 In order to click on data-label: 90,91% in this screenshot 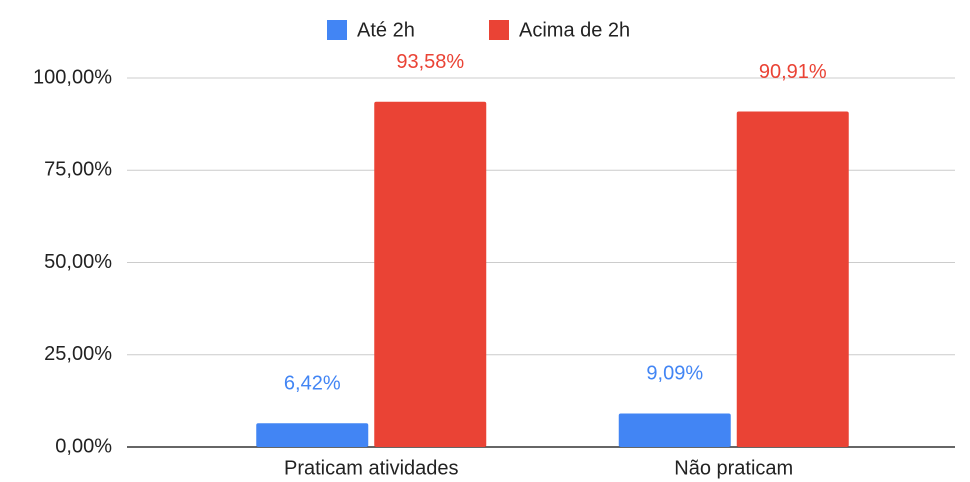, I will do `click(793, 72)`.